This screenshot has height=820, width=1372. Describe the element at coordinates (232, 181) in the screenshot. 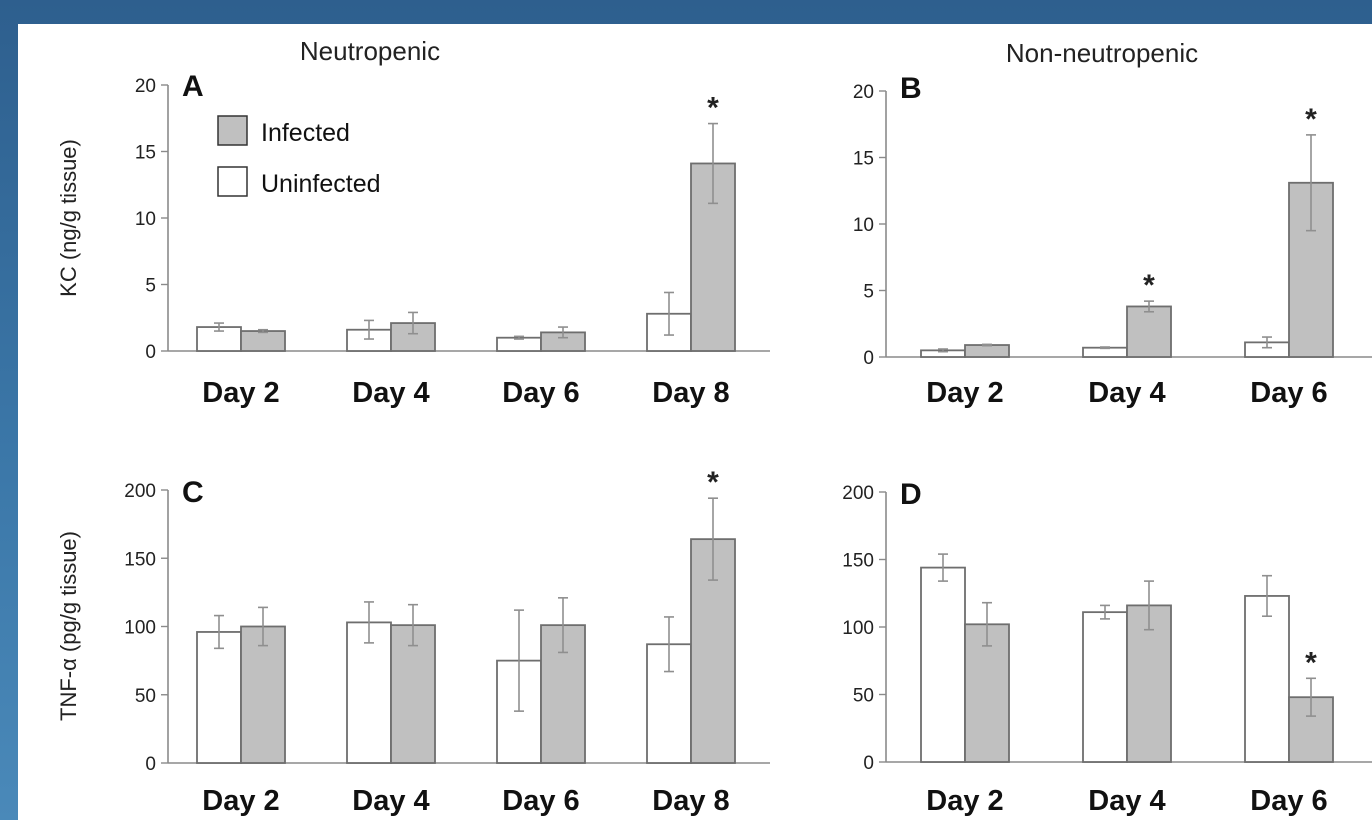

I see `legend-swatch-uninfected` at that location.